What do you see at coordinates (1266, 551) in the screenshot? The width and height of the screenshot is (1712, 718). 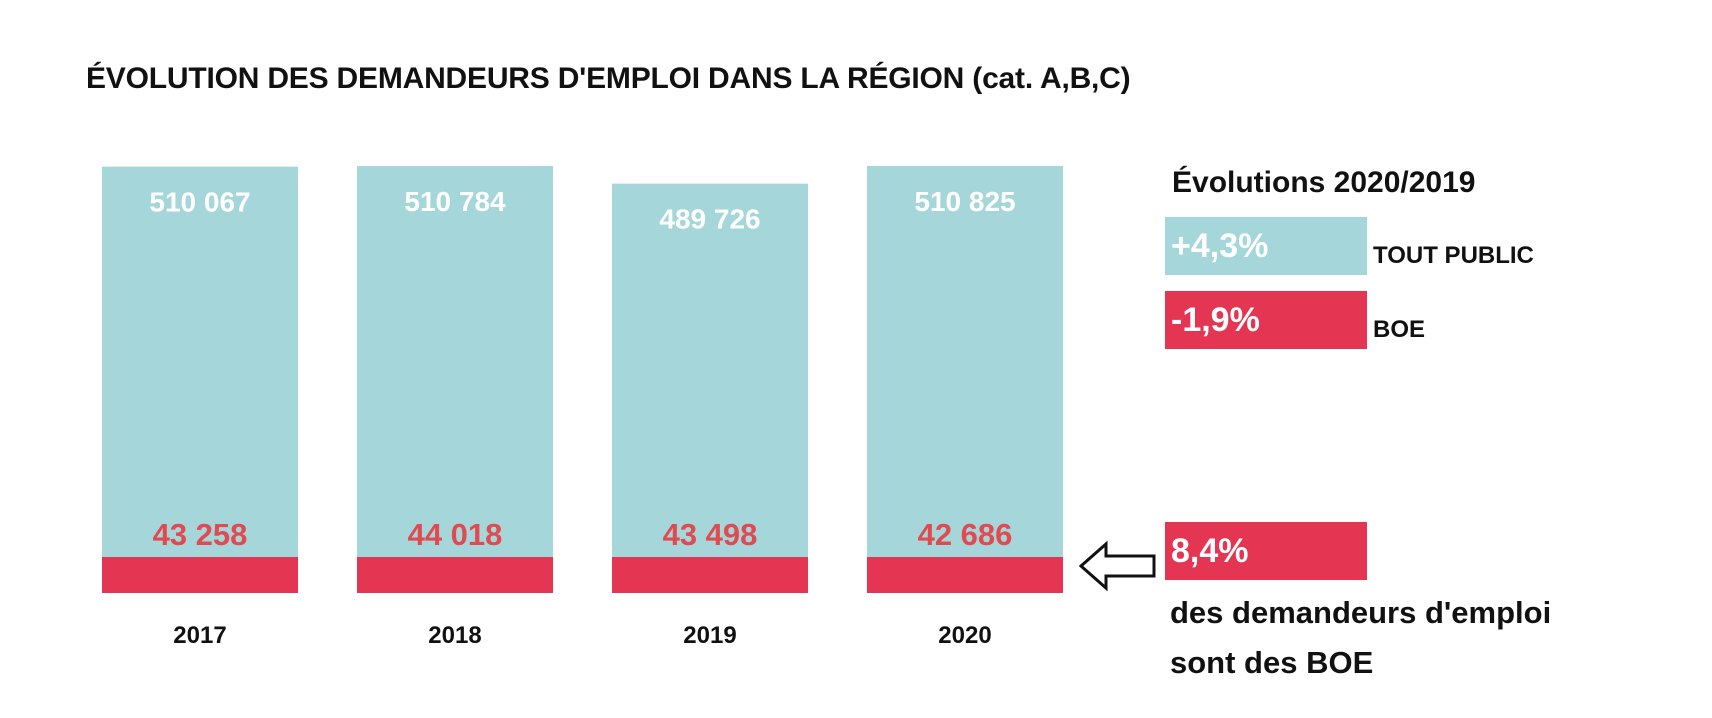 I see `boe-share-badge: 8,4%` at bounding box center [1266, 551].